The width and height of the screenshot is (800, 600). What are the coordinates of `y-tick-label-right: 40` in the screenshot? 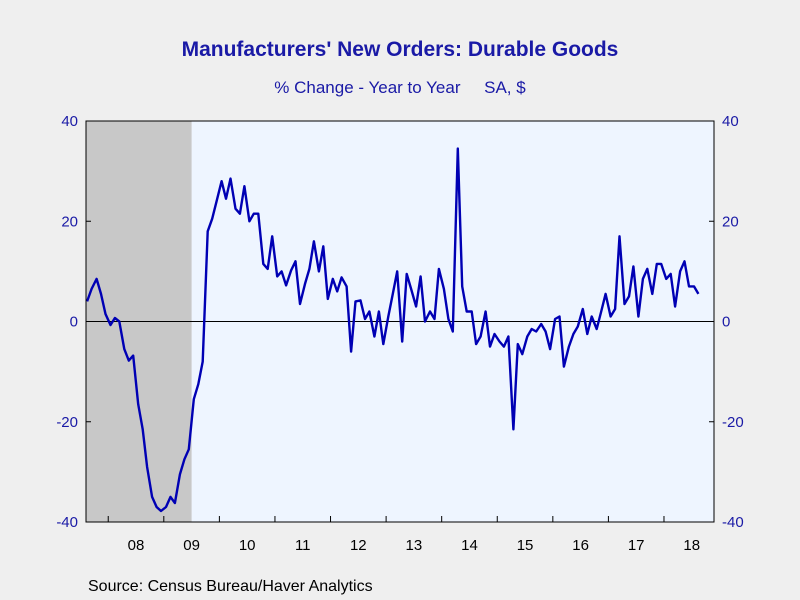 It's located at (730, 121).